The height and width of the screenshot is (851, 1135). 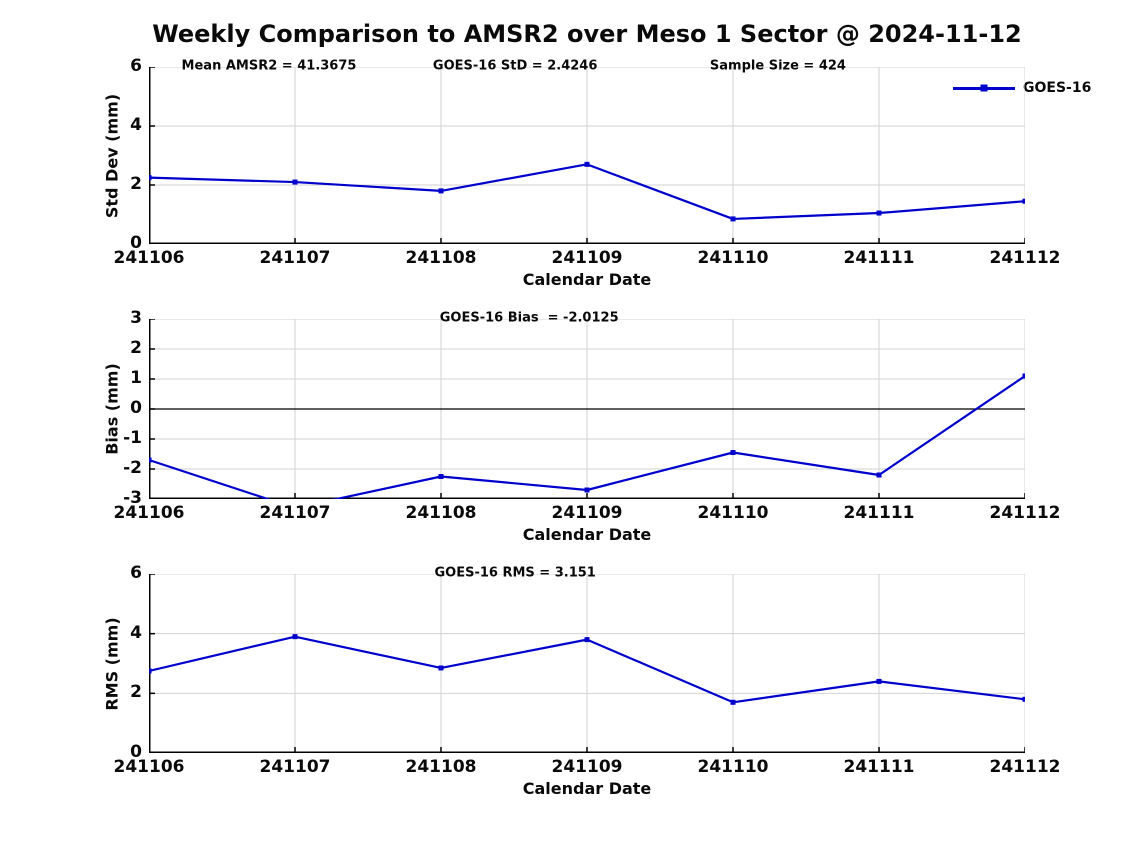 I want to click on subplot-annotation: GOES-16 Bias = -2.0125, so click(x=529, y=318).